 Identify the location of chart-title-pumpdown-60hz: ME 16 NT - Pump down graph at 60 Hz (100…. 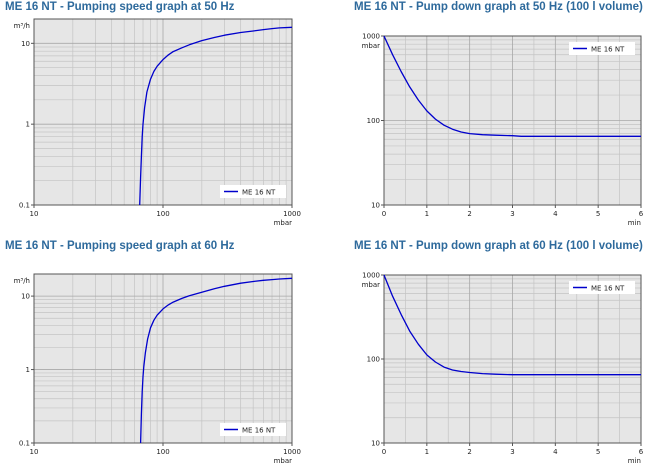
(498, 246).